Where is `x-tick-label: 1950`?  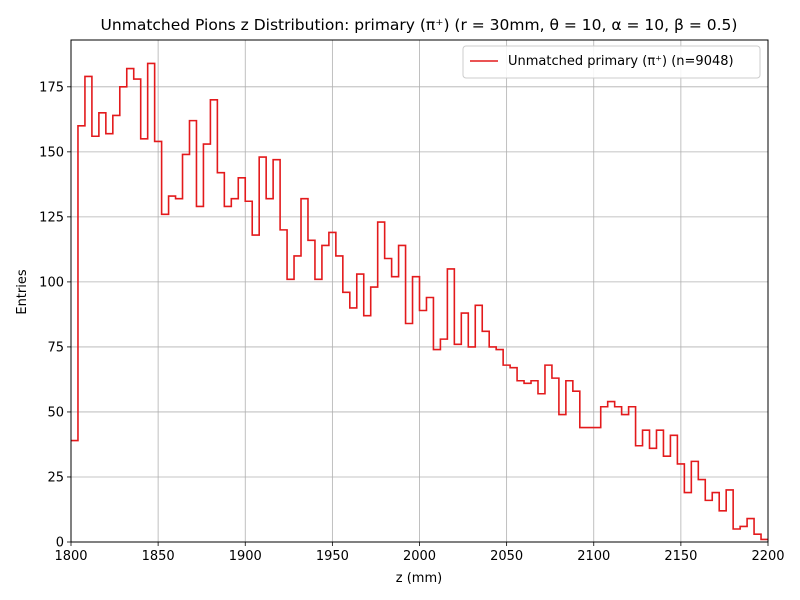 x-tick-label: 1950 is located at coordinates (332, 556).